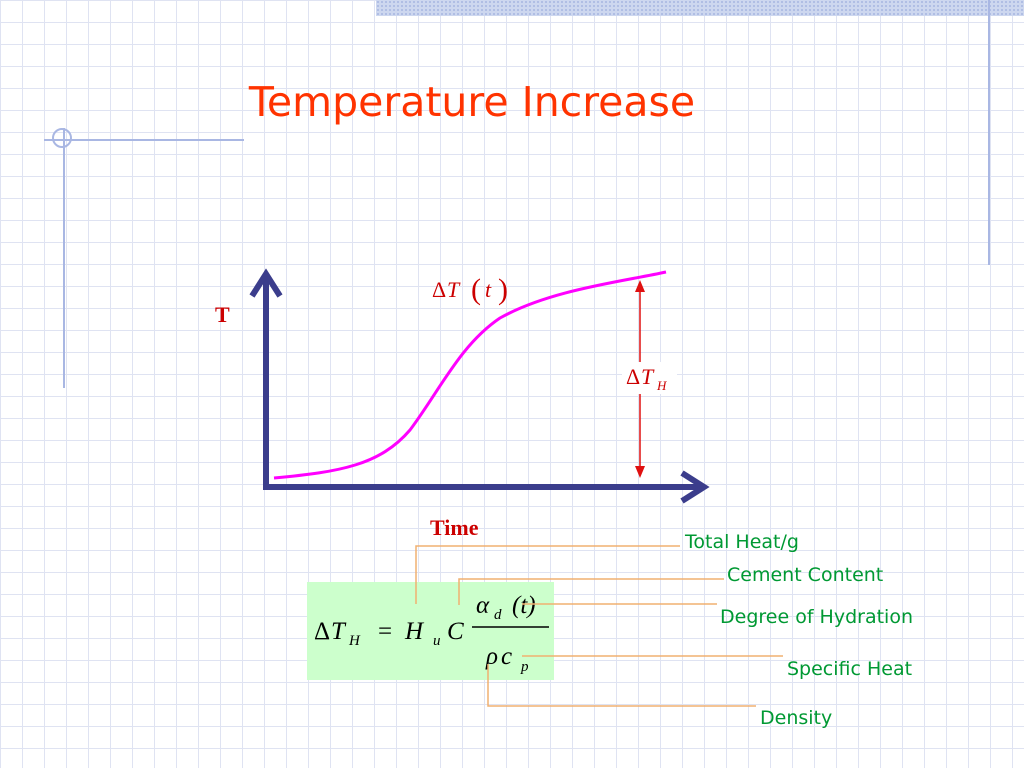 The width and height of the screenshot is (1024, 768). I want to click on rise-arrow-head-top, so click(640, 286).